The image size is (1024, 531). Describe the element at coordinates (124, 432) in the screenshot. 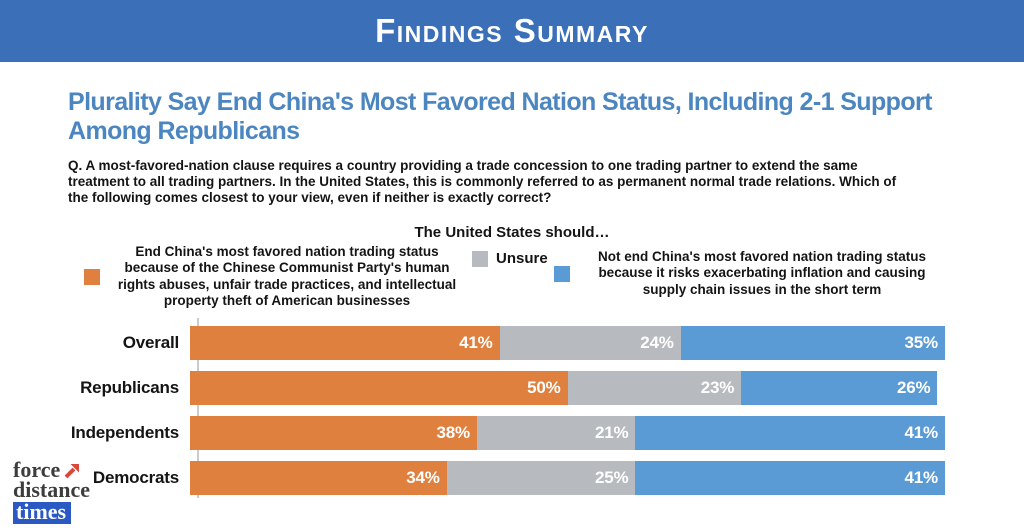

I see `category-label: Independents` at that location.